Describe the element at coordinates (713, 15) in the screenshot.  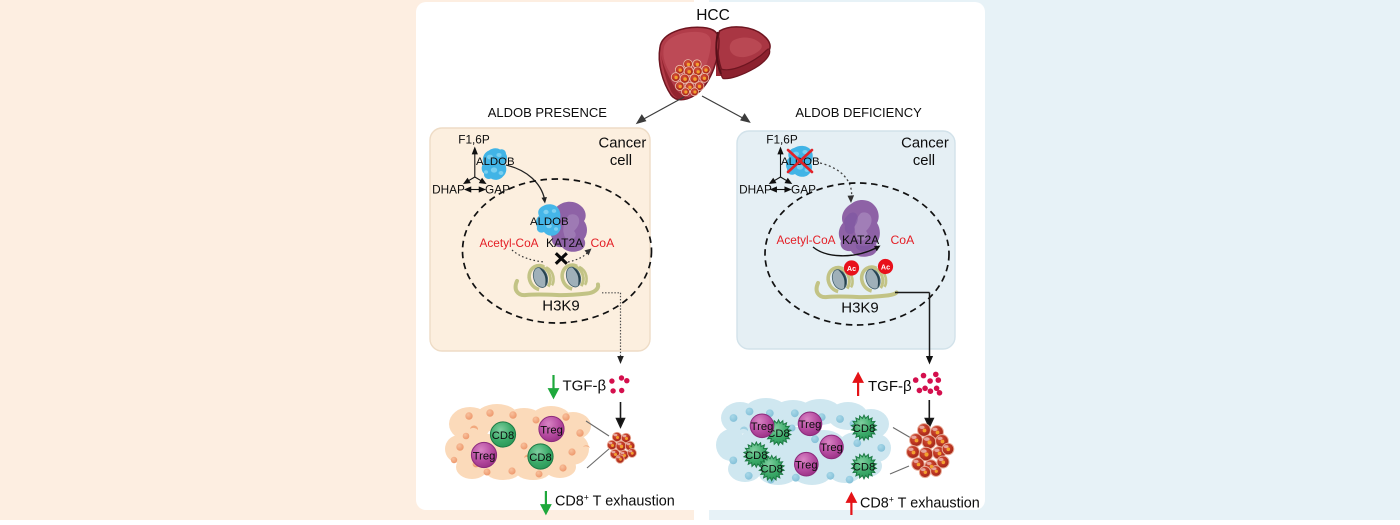
I see `svg-text: HCC` at that location.